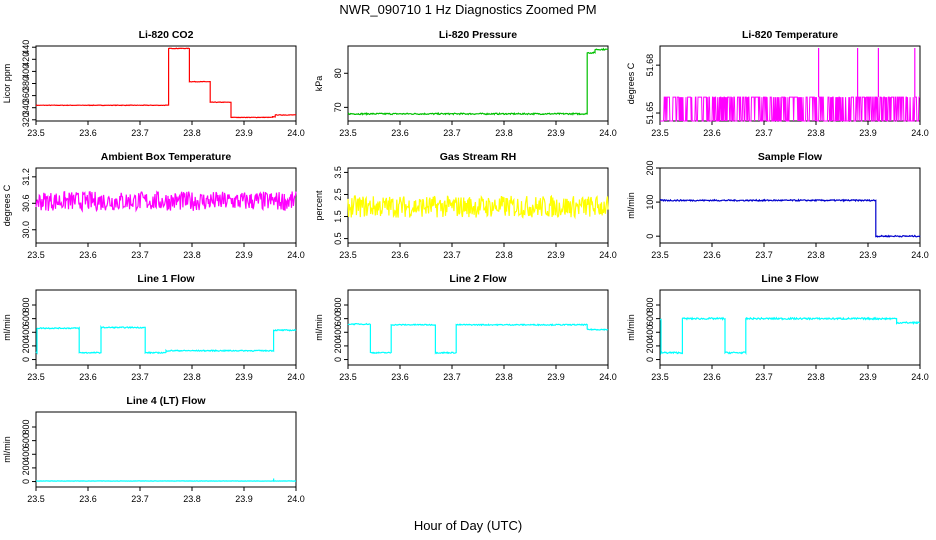 The width and height of the screenshot is (936, 540). What do you see at coordinates (338, 216) in the screenshot?
I see `y-tick-label: 1.5` at bounding box center [338, 216].